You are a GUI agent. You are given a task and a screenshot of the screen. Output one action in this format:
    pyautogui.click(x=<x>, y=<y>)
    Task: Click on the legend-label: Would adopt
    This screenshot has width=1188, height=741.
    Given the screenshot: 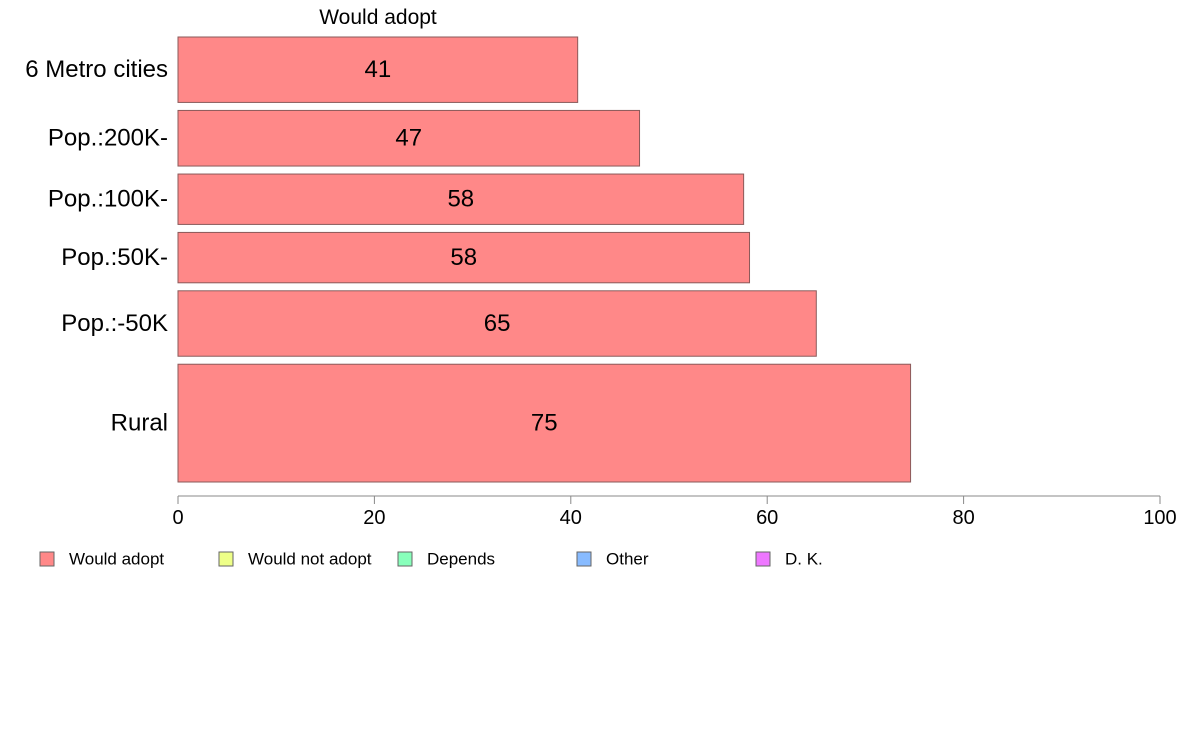 What is the action you would take?
    pyautogui.click(x=116, y=559)
    